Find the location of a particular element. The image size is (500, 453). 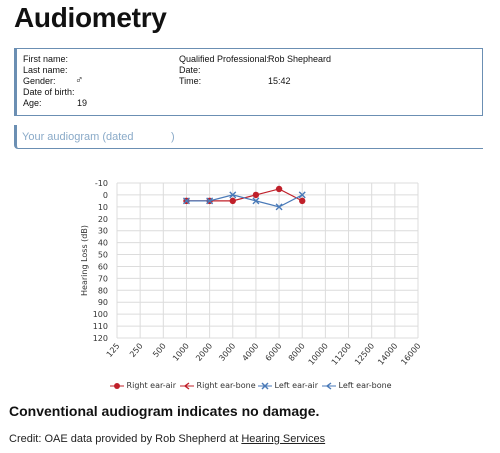

audiogram-header: Your audiogram (dated ) is located at coordinates (248, 137).